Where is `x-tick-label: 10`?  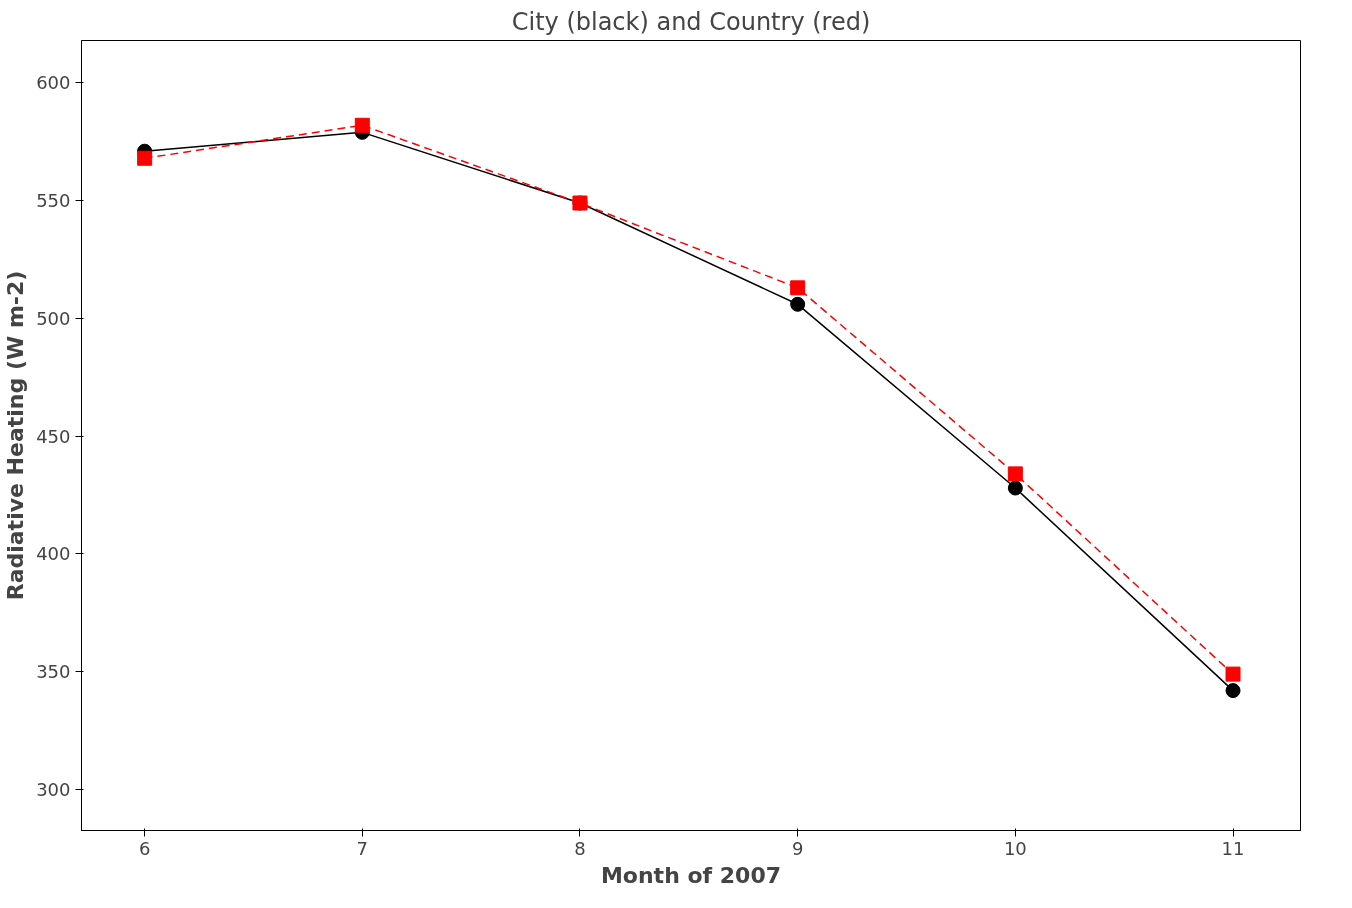
x-tick-label: 10 is located at coordinates (1015, 848).